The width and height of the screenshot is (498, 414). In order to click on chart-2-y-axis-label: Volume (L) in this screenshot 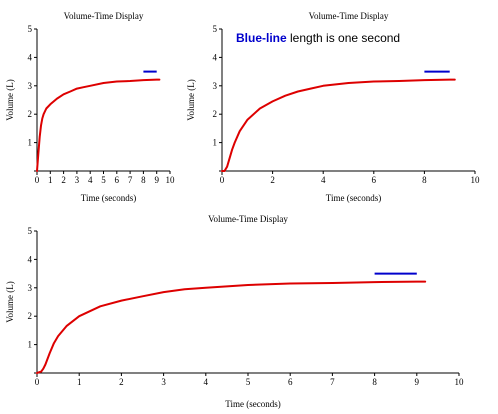, I will do `click(191, 100)`.